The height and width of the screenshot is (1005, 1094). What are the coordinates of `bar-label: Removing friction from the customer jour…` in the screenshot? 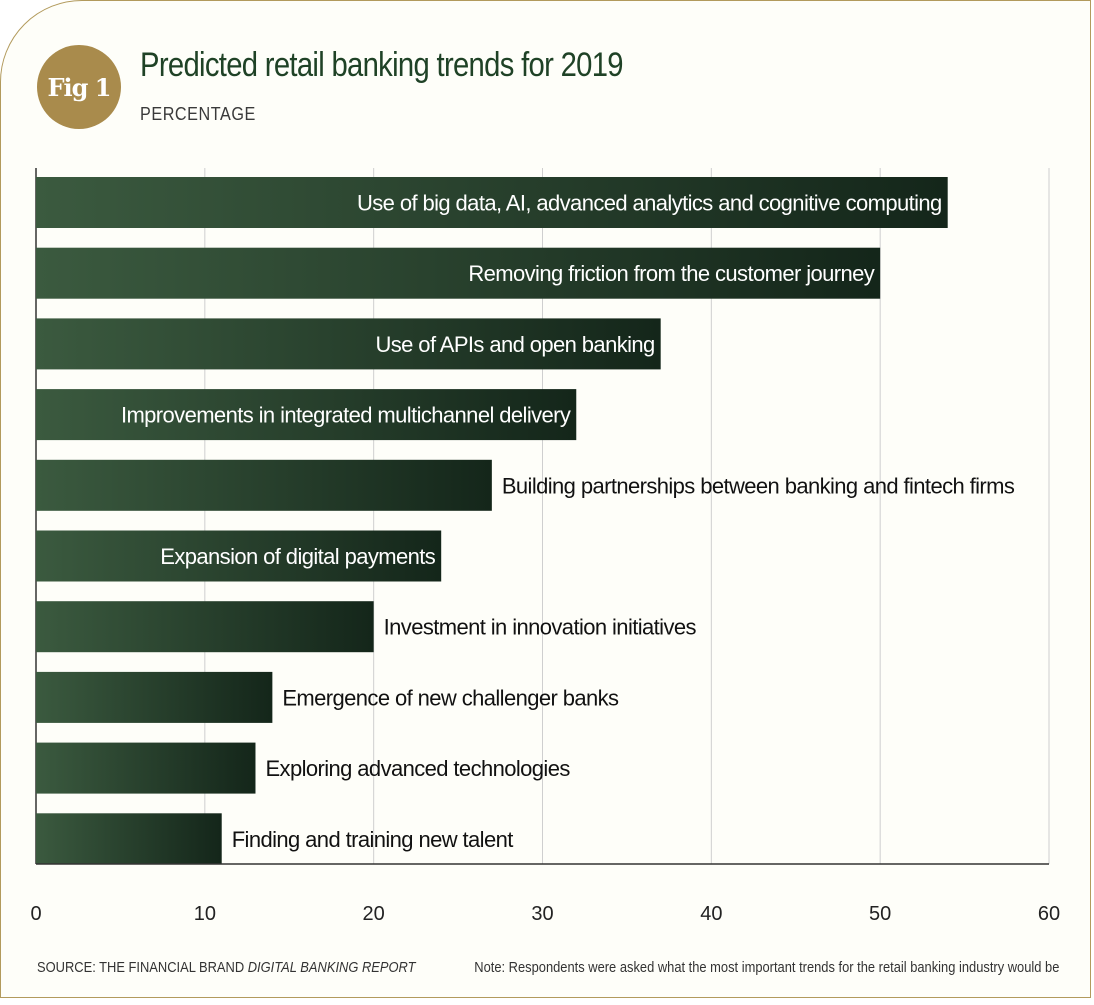 It's located at (671, 273).